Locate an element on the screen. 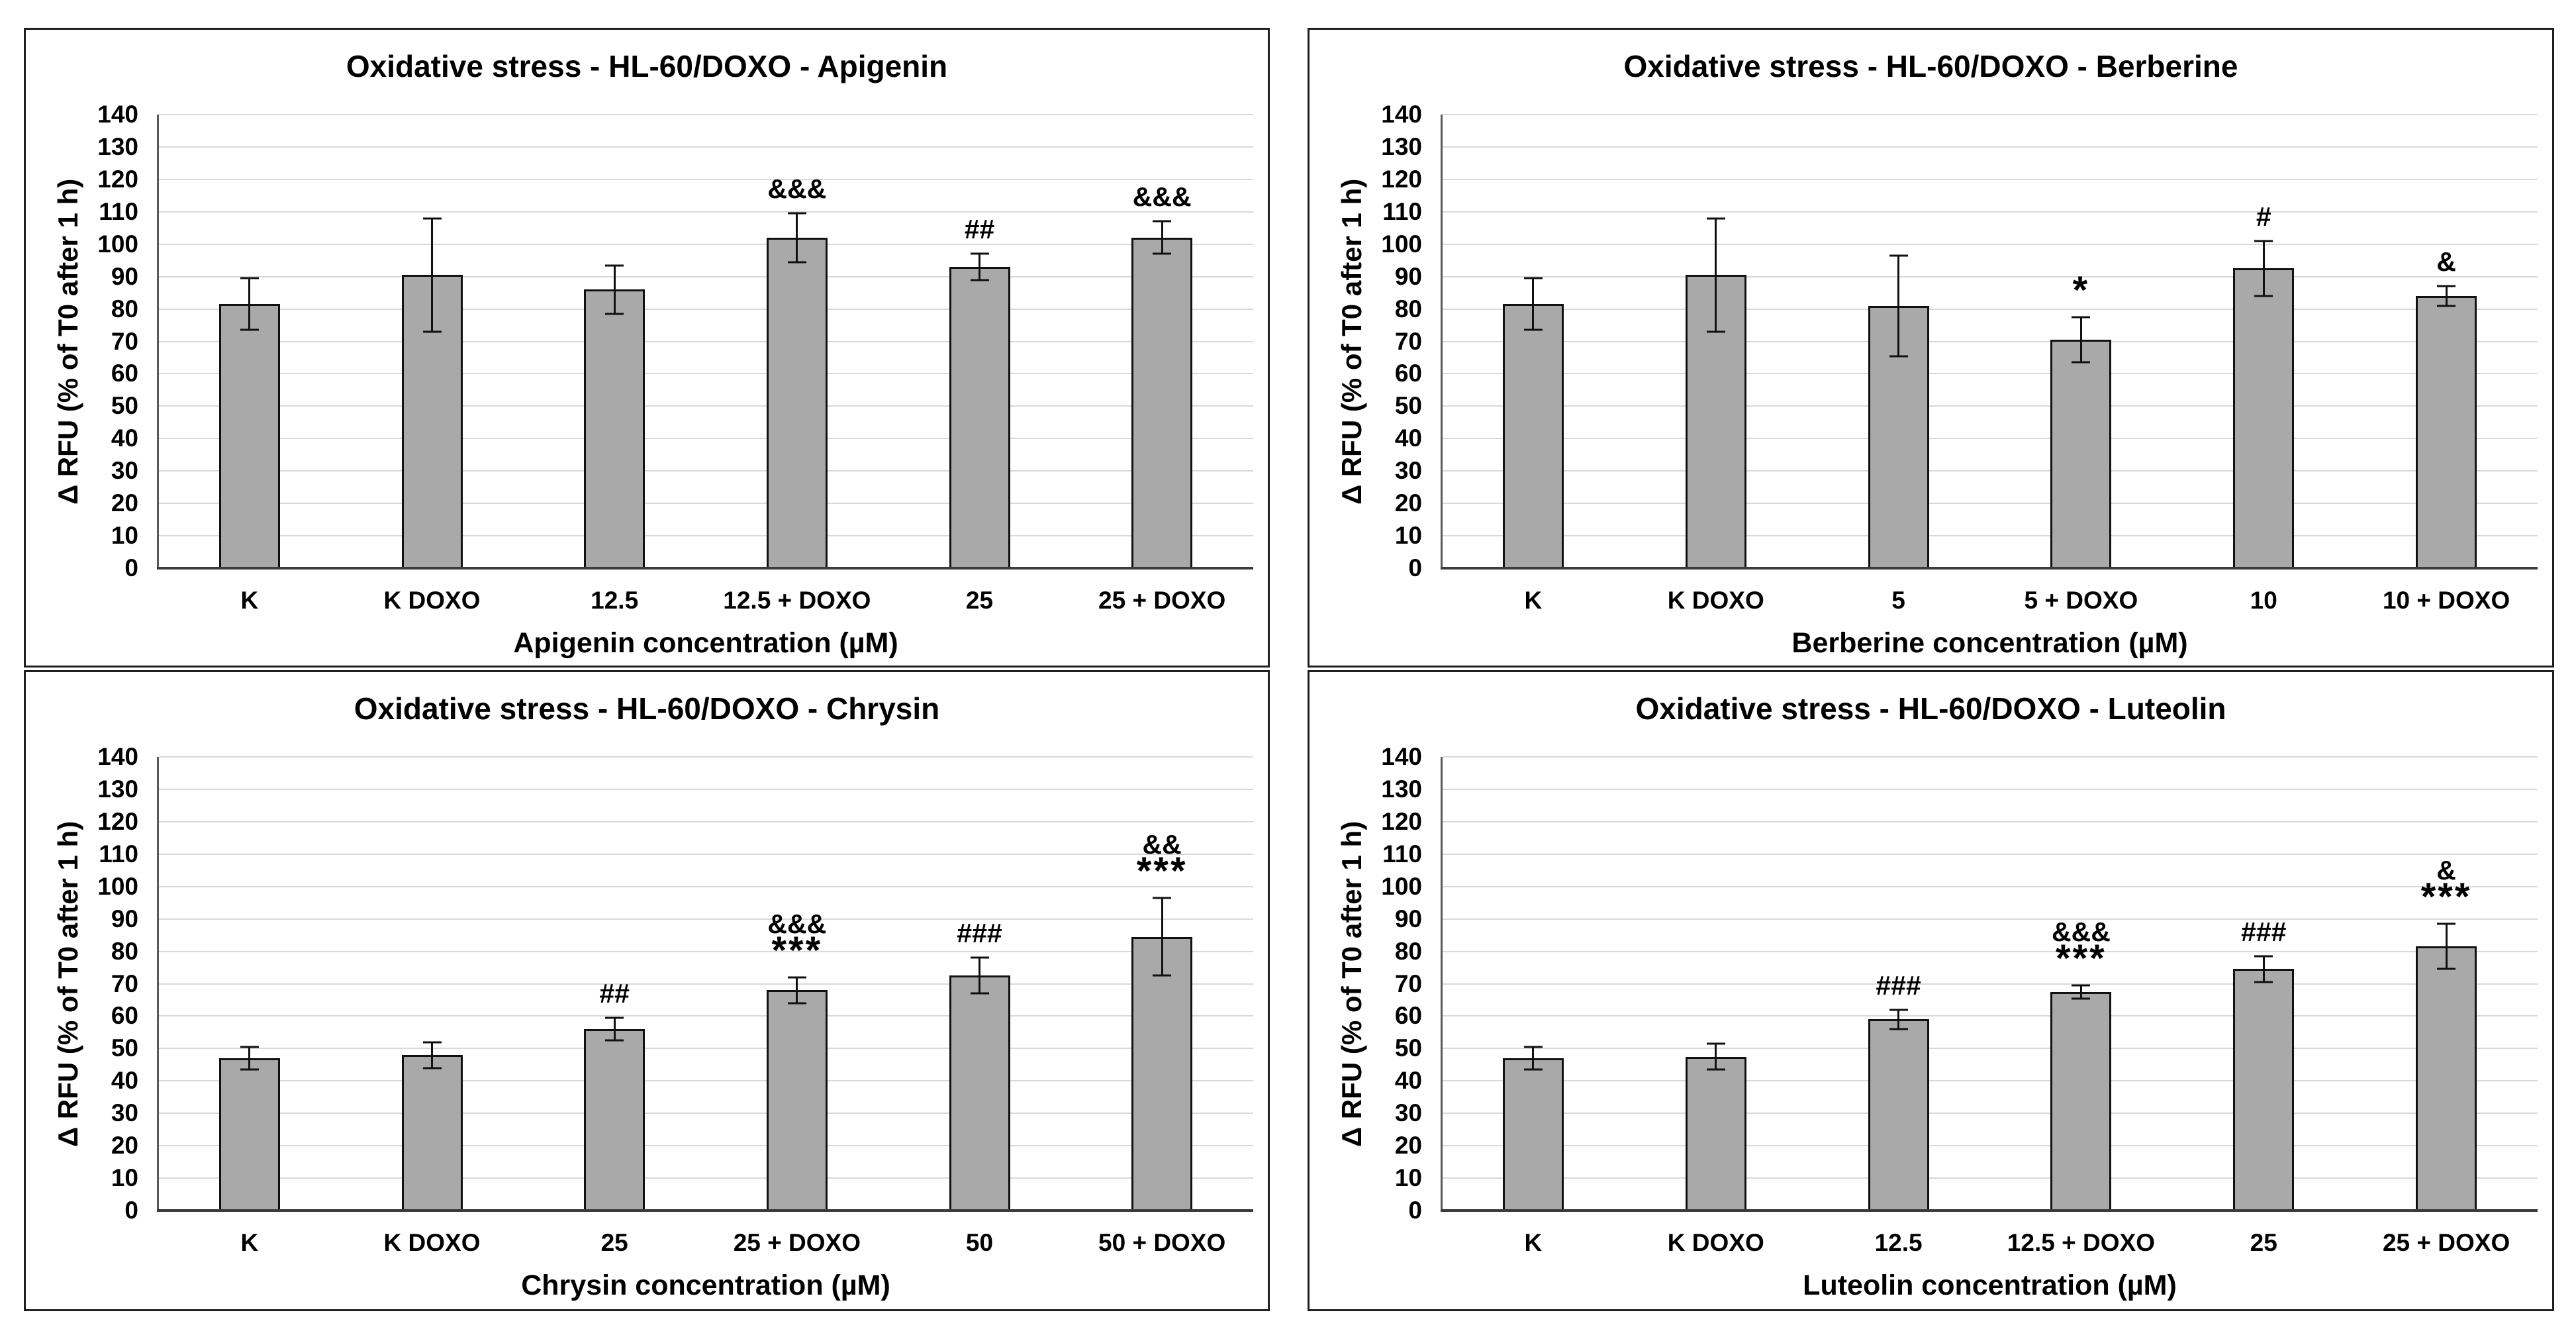 This screenshot has height=1339, width=2576. significance-annotation: &&& *** is located at coordinates (2081, 947).